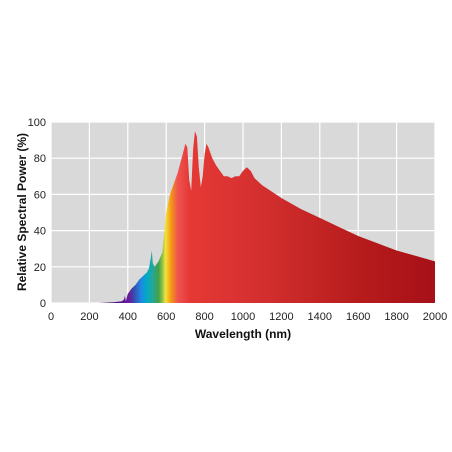 The height and width of the screenshot is (452, 452). What do you see at coordinates (435, 317) in the screenshot?
I see `x-tick-label: 2000` at bounding box center [435, 317].